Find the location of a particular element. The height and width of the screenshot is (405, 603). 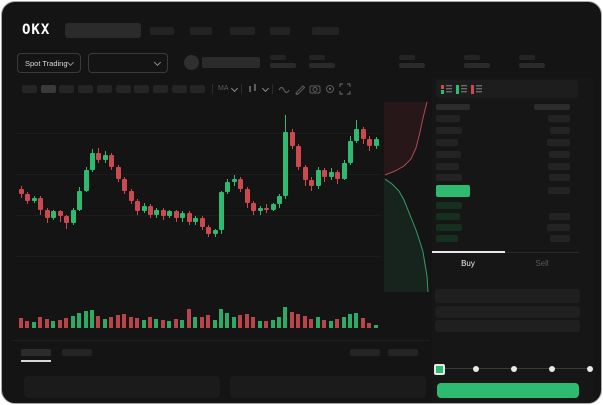

tab-buy: Buy is located at coordinates (468, 263).